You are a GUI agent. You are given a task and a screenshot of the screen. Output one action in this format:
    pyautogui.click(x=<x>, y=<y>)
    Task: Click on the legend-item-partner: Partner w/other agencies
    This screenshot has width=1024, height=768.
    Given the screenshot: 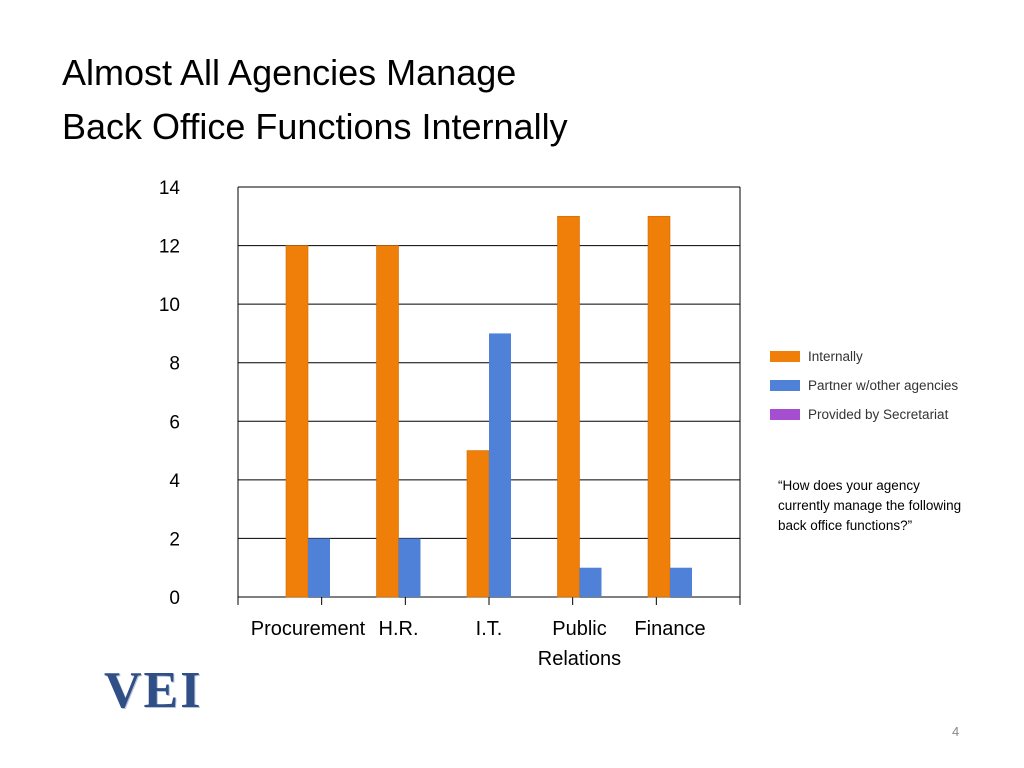 What is the action you would take?
    pyautogui.click(x=864, y=385)
    